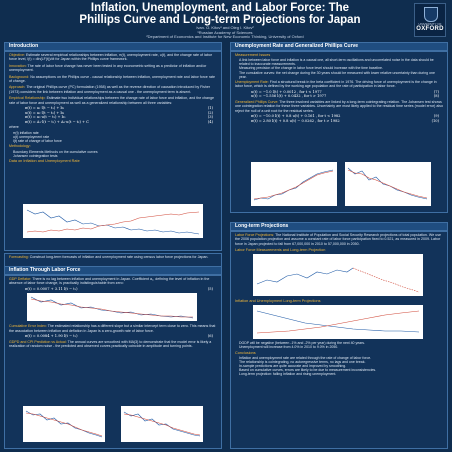 This screenshot has width=452, height=452. I want to click on gdpd-prediction-chart, so click(64, 424).